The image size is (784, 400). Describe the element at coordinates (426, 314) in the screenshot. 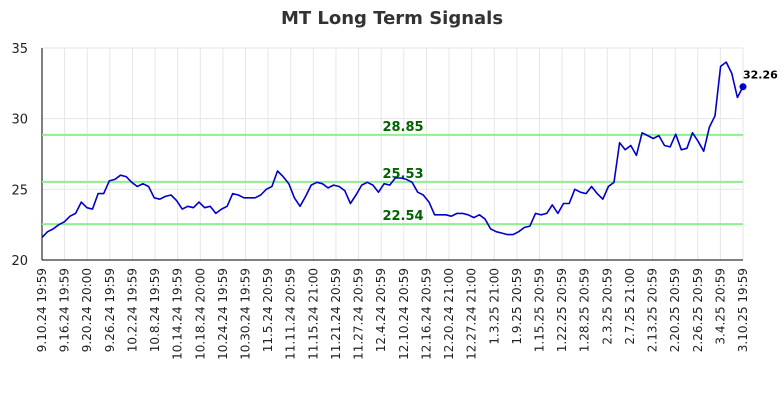

I see `x-tick-label: 12.16.24 20:59` at that location.